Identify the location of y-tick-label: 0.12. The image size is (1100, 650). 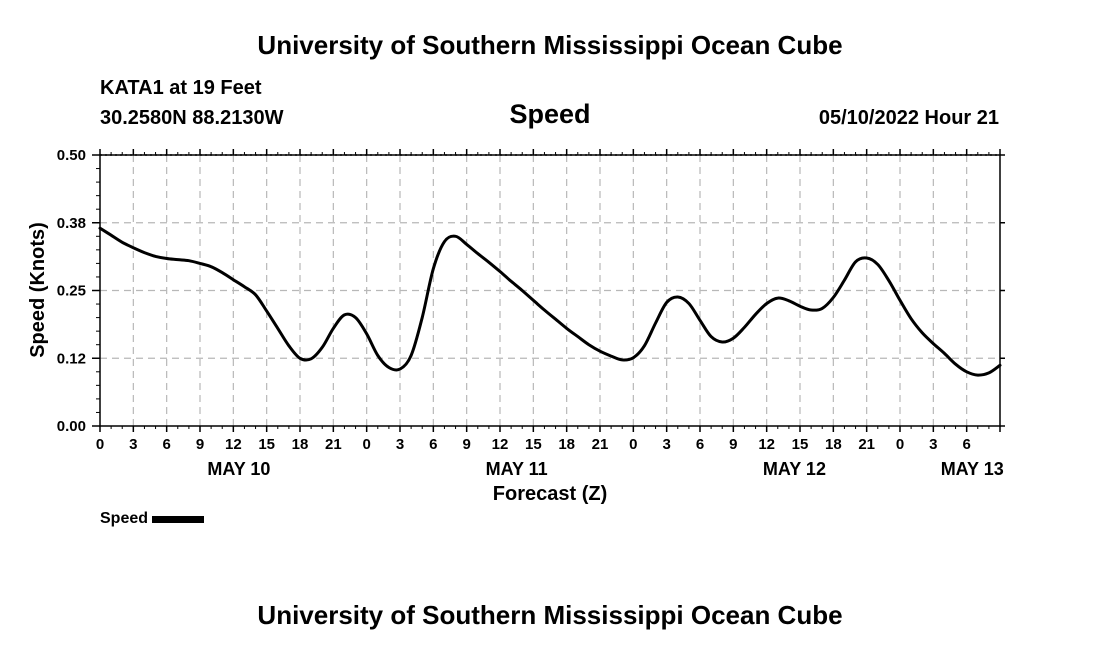
(71, 358).